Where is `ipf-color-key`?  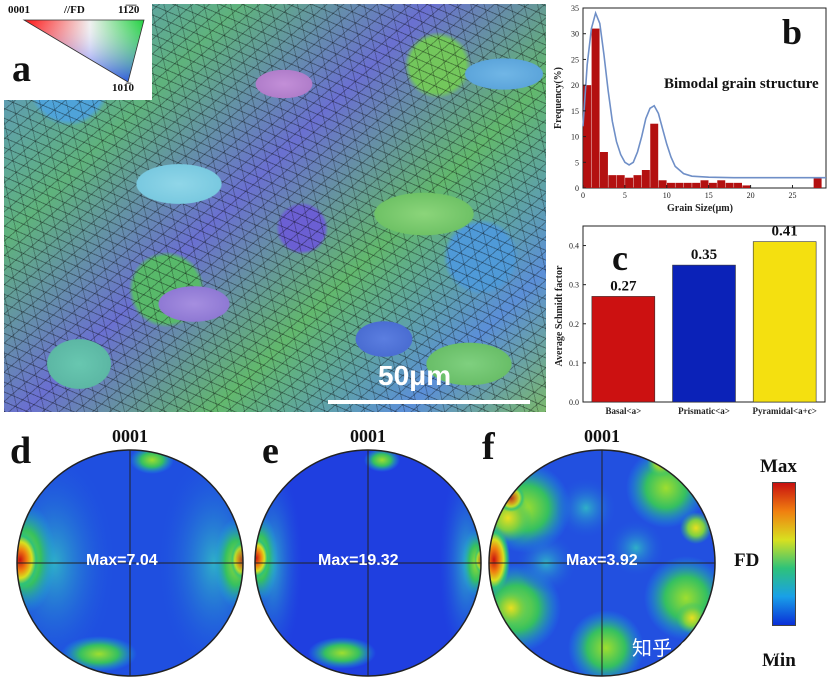
ipf-color-key is located at coordinates (78, 52).